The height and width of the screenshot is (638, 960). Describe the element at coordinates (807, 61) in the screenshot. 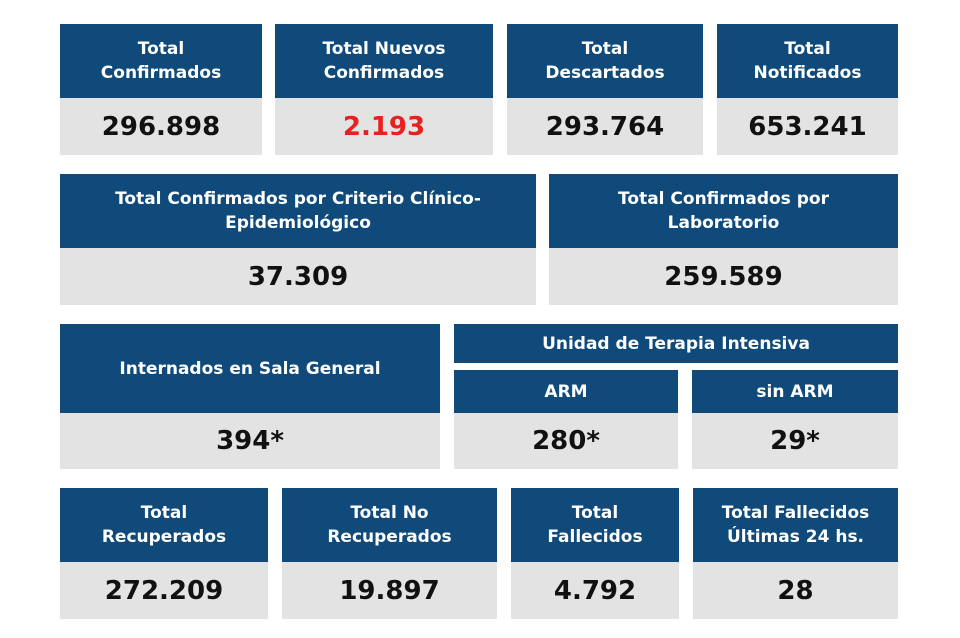

I see `card-label: Total Notificados` at that location.